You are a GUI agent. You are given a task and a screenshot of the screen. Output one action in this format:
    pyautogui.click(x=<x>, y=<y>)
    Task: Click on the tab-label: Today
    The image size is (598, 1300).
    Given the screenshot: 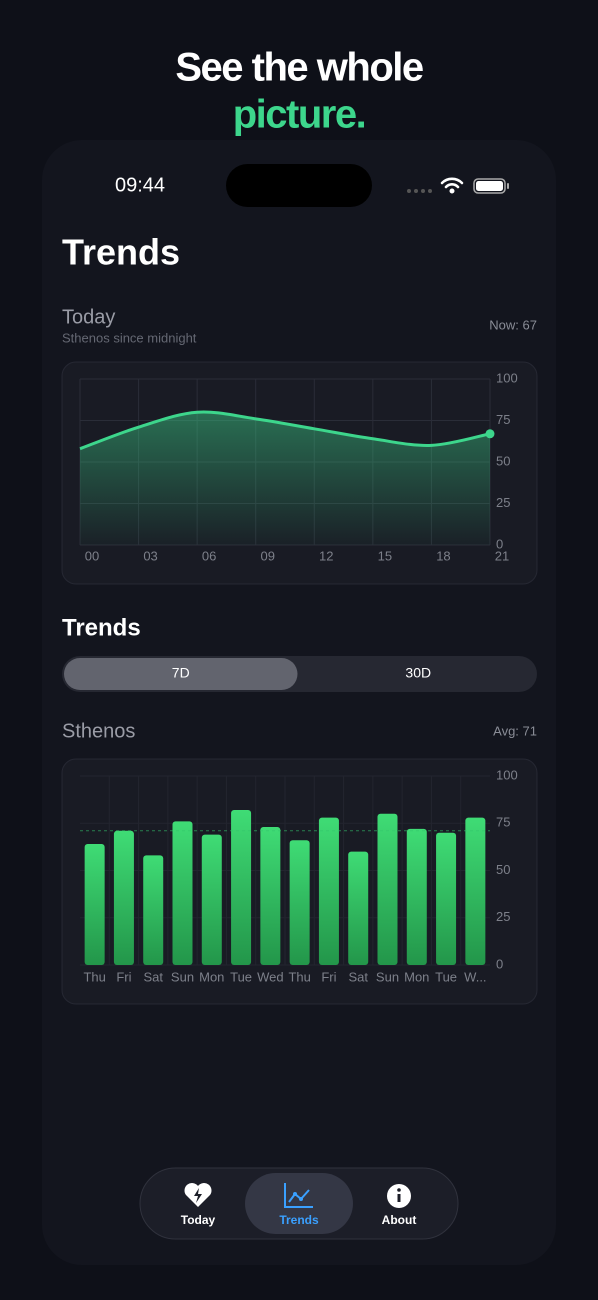 What is the action you would take?
    pyautogui.click(x=198, y=1220)
    